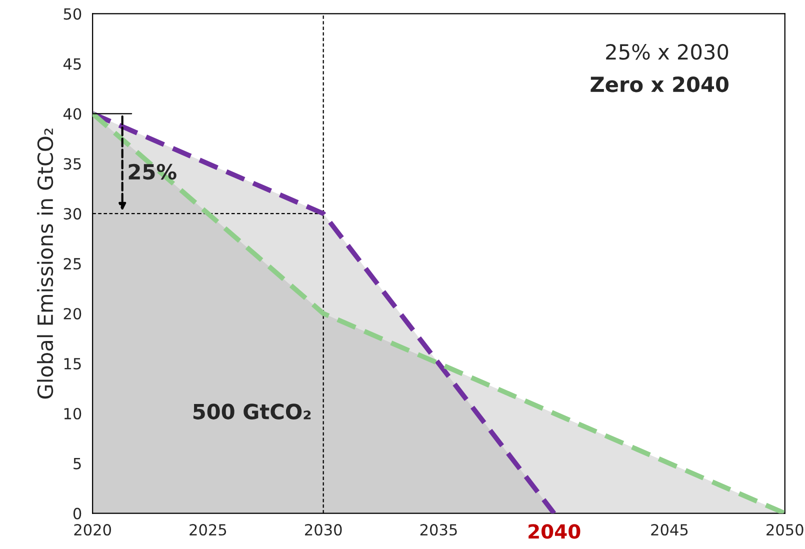 The image size is (805, 549). I want to click on x-tick-label: 2025, so click(208, 530).